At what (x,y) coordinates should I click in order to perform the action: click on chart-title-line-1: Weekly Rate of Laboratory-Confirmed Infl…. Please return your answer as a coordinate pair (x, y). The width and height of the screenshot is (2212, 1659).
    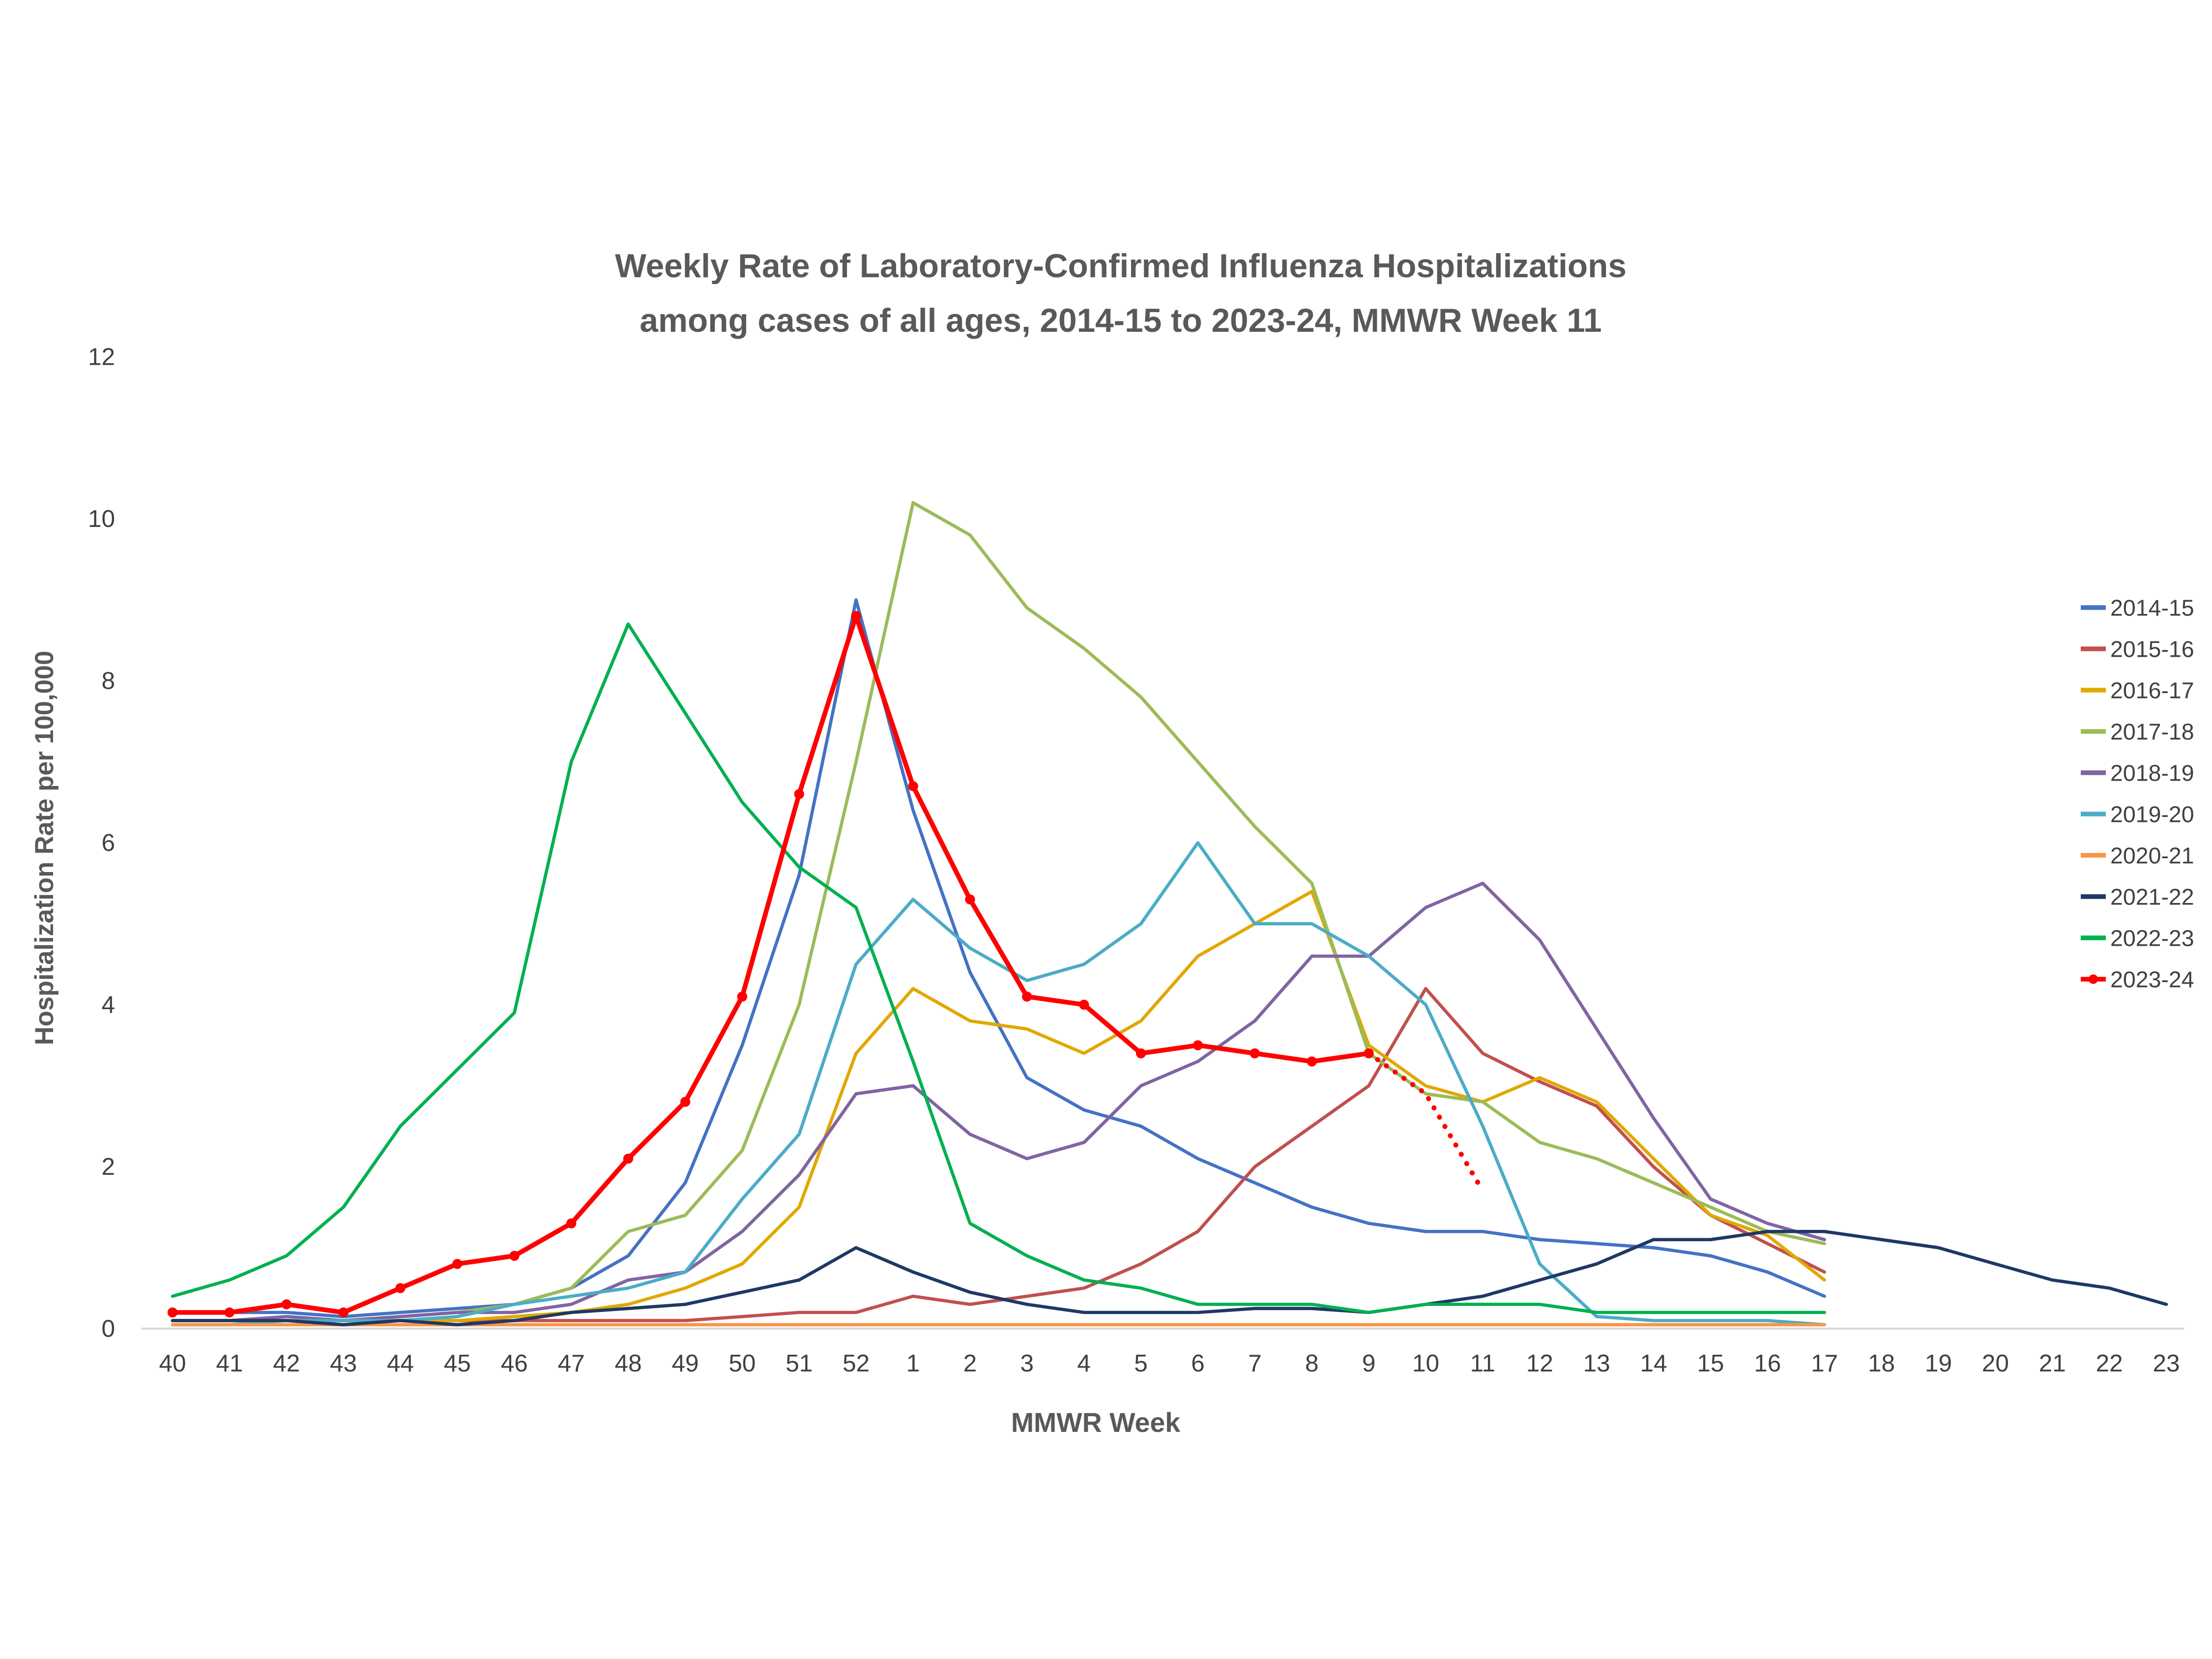
    Looking at the image, I should click on (1121, 267).